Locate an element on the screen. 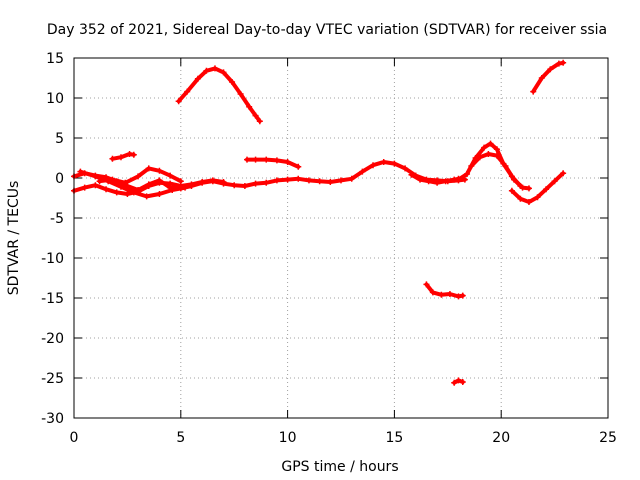  x-axis-label: GPS time / hours is located at coordinates (339, 467).